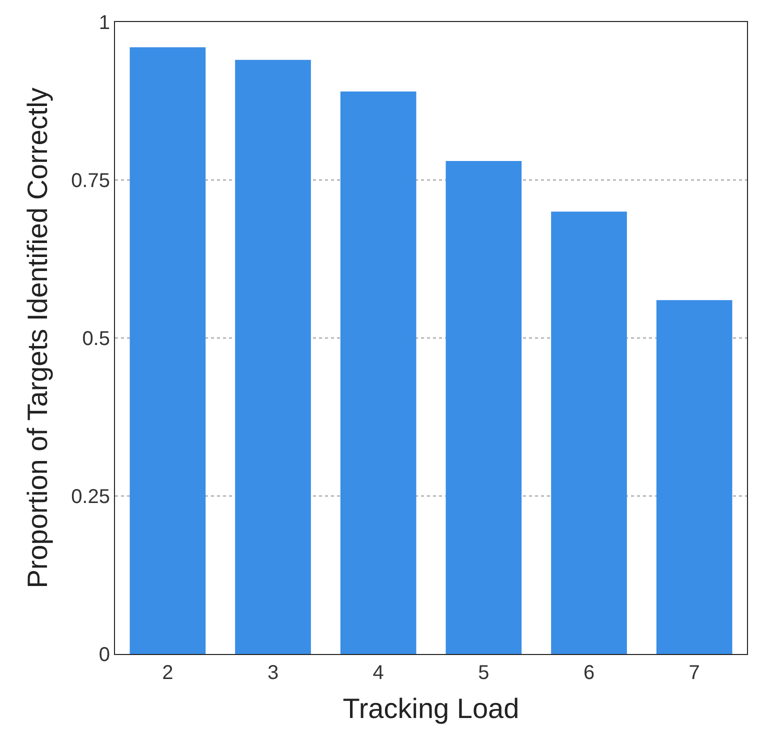 The width and height of the screenshot is (777, 744). I want to click on x-tick-label: 3, so click(273, 673).